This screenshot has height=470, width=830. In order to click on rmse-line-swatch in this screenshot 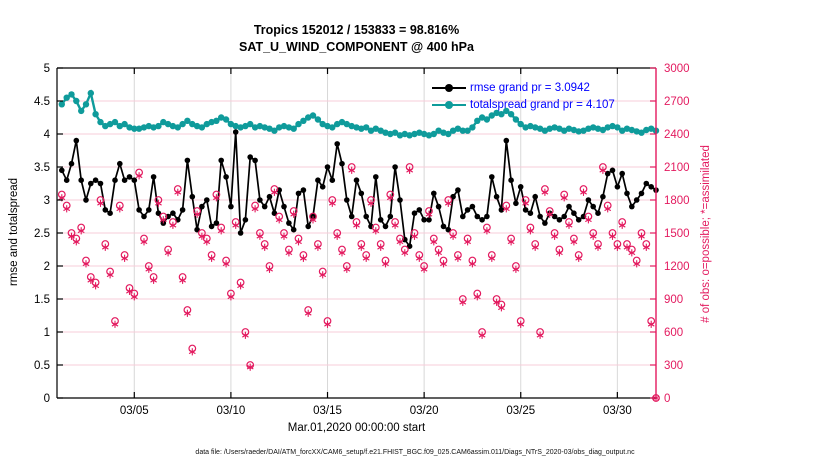, I will do `click(449, 87)`.